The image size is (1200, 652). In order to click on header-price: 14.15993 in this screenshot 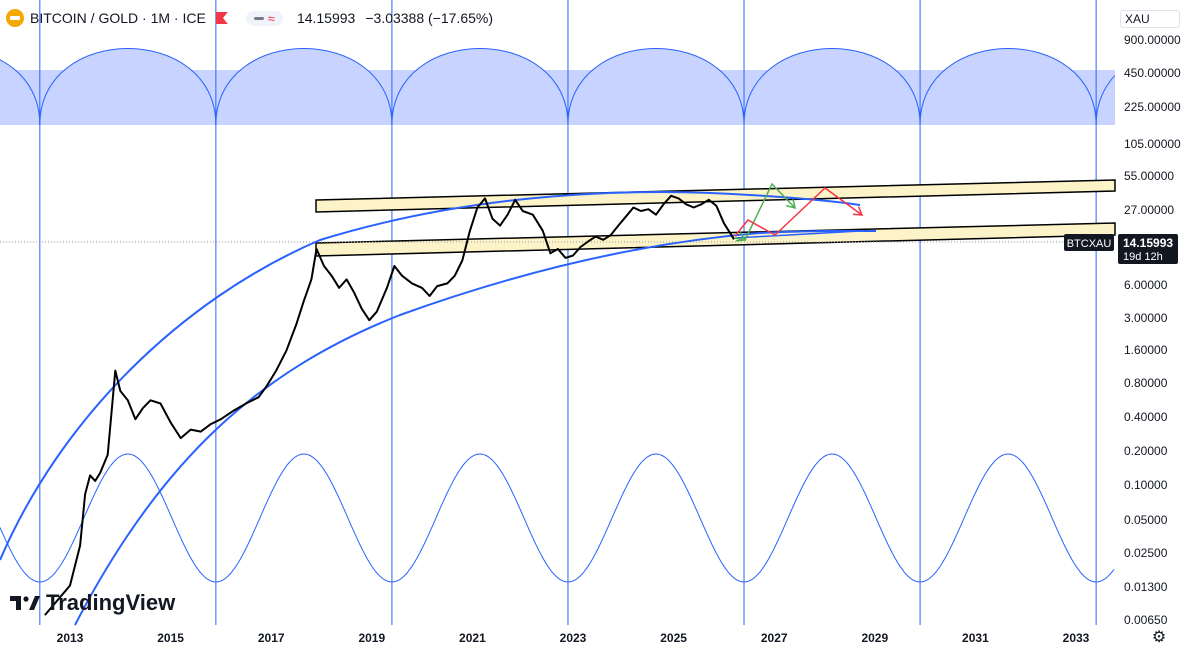, I will do `click(326, 18)`.